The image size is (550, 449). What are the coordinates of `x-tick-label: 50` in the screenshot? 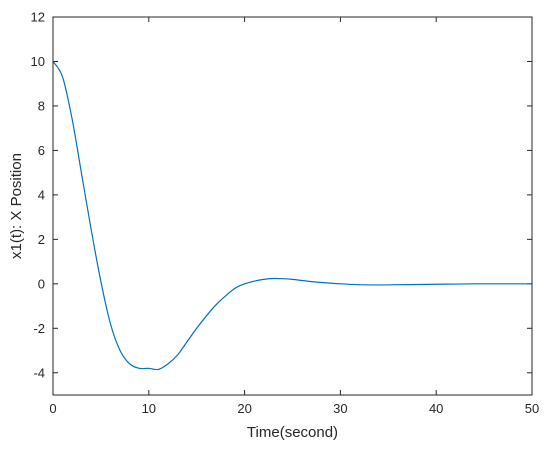 It's located at (532, 408).